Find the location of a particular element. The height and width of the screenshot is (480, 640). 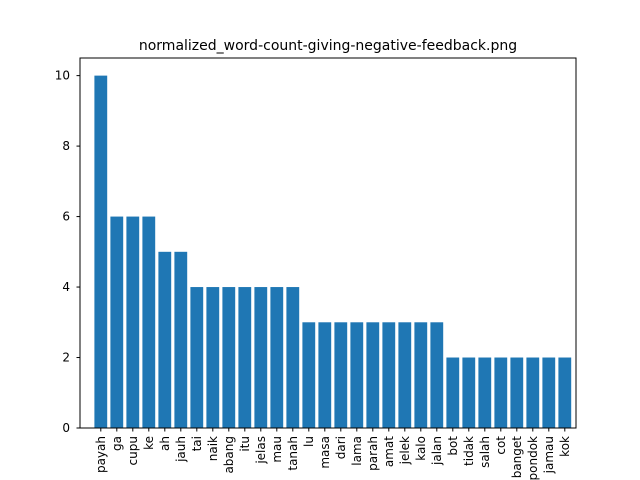

bar-naik is located at coordinates (213, 357).